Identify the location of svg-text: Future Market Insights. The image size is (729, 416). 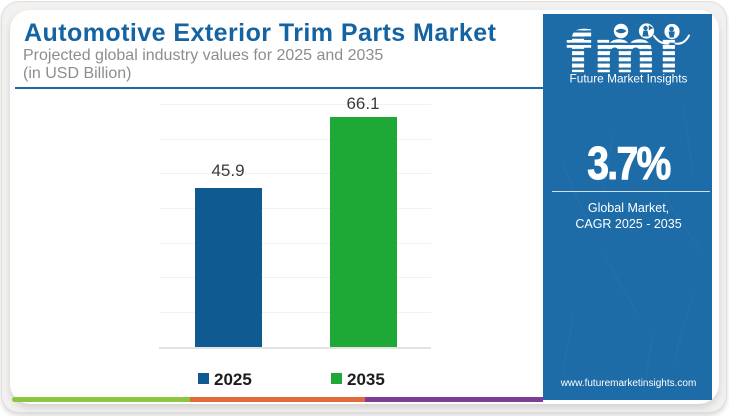
(629, 79).